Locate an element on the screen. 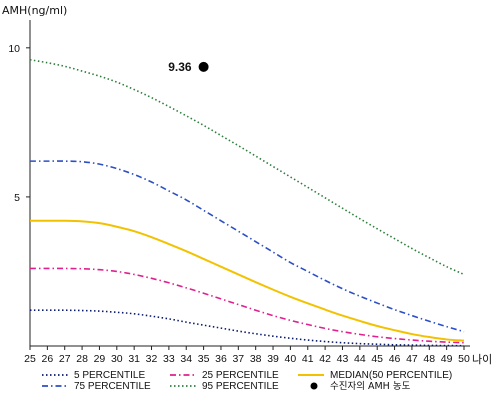  legend-label: 수진자의 AMH 농도 is located at coordinates (370, 386).